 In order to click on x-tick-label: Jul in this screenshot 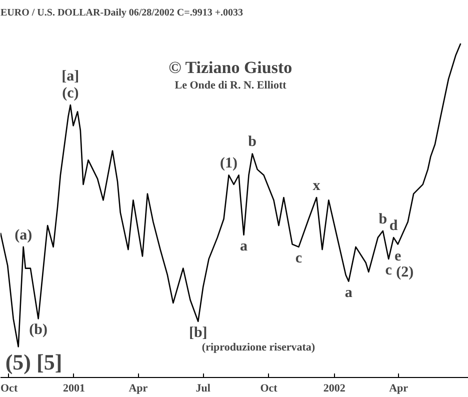, I will do `click(203, 388)`.